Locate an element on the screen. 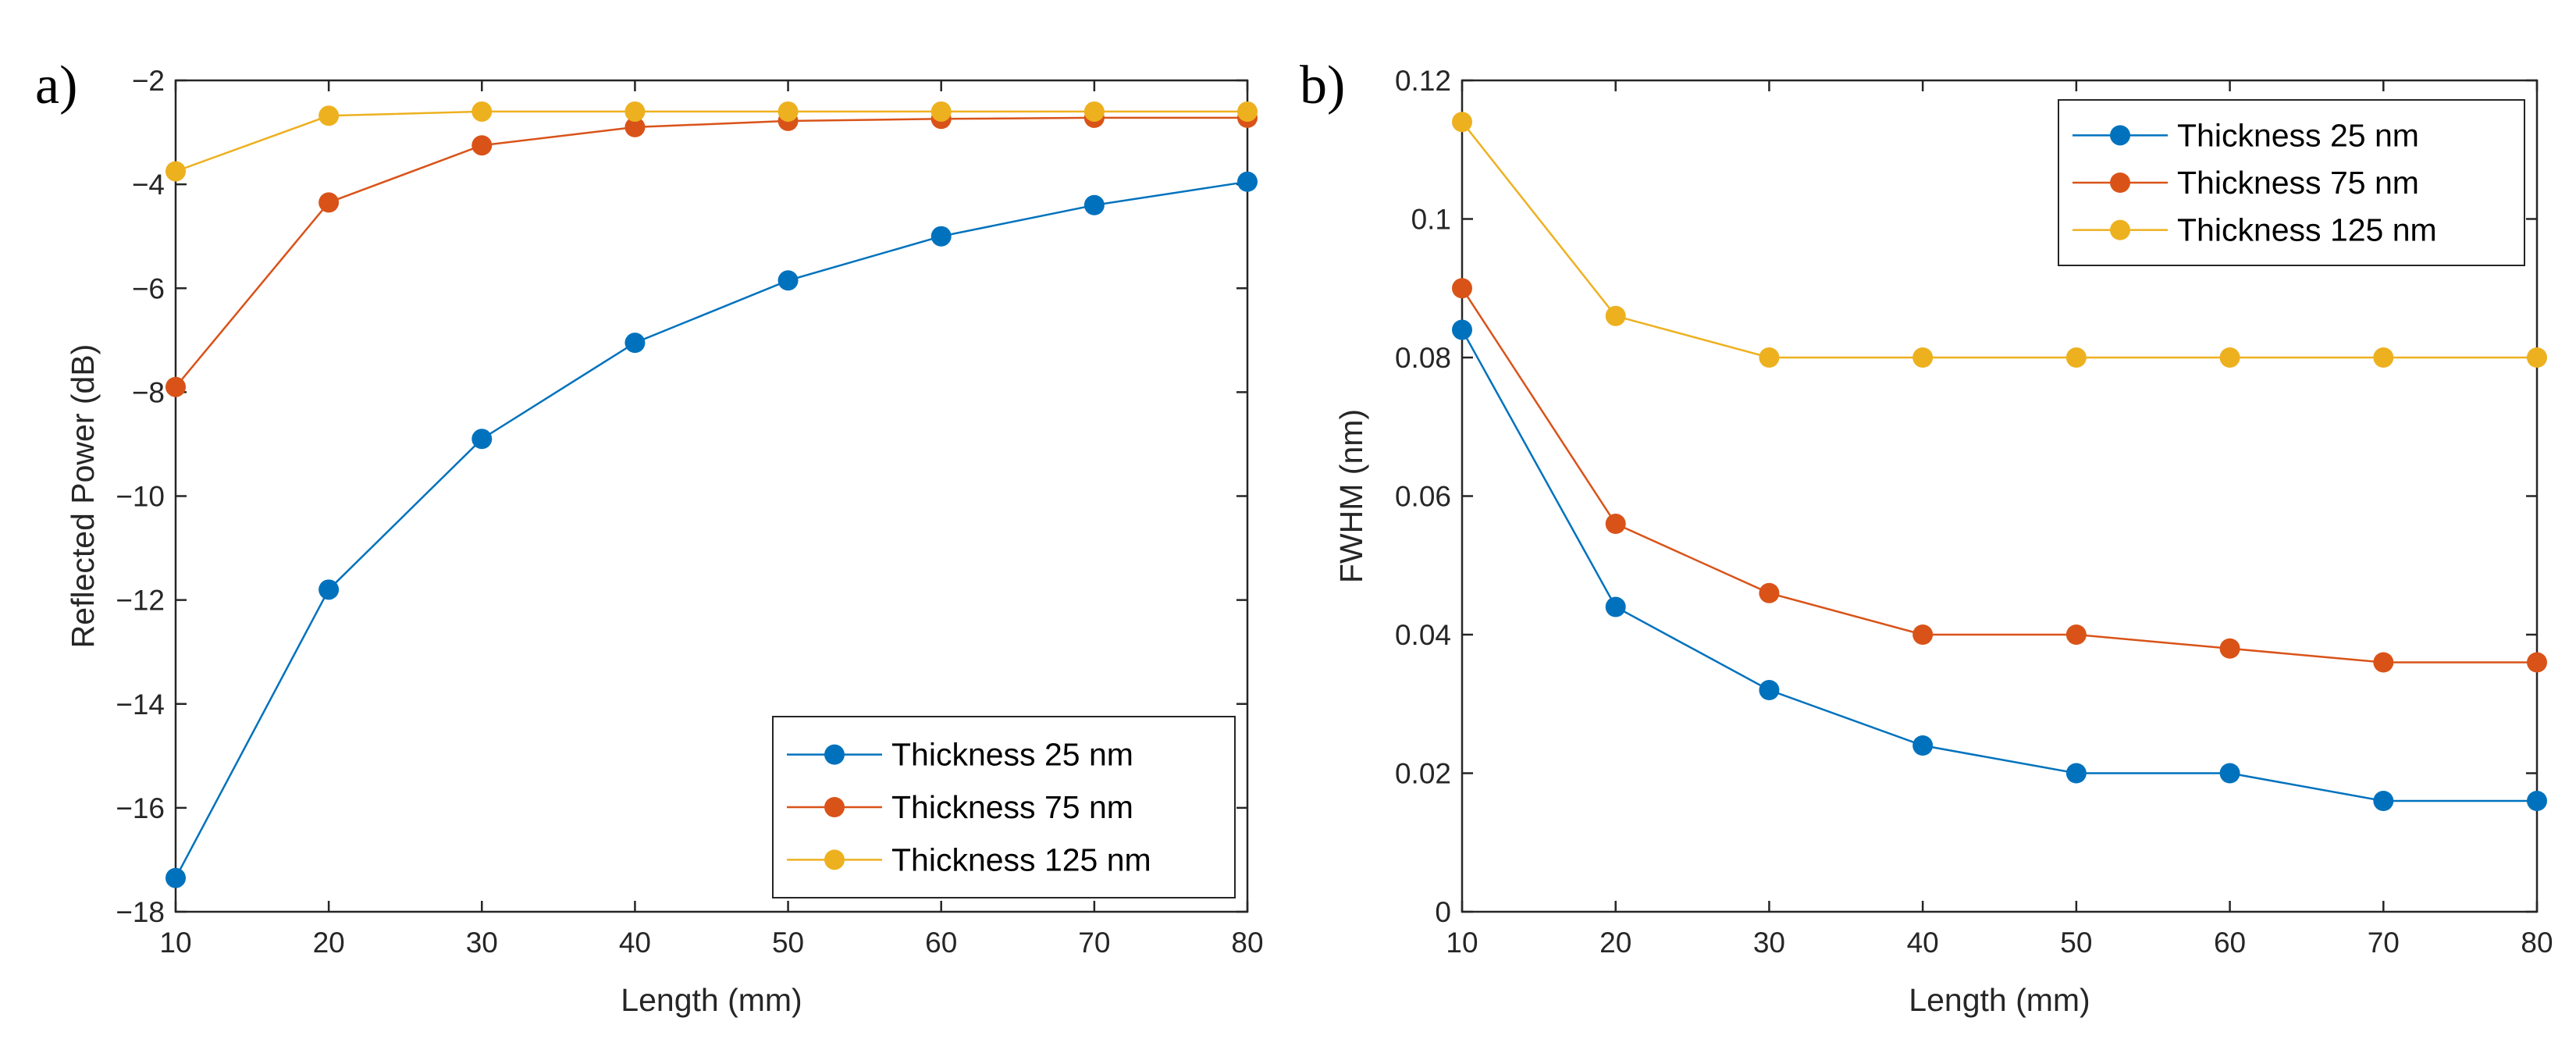 The image size is (2576, 1039). y-axis-label: Reflected Power (dB) is located at coordinates (83, 497).